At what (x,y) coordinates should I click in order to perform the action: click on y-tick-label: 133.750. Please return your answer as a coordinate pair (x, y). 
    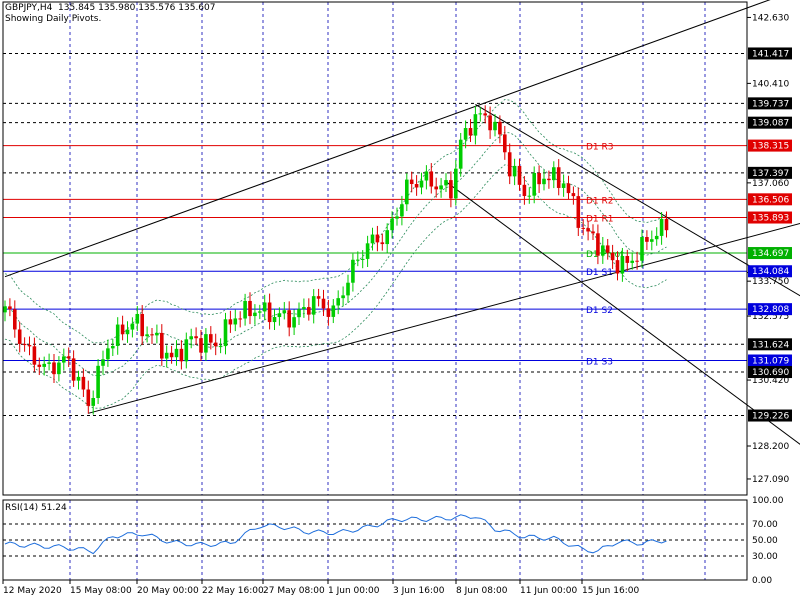
    Looking at the image, I should click on (770, 282).